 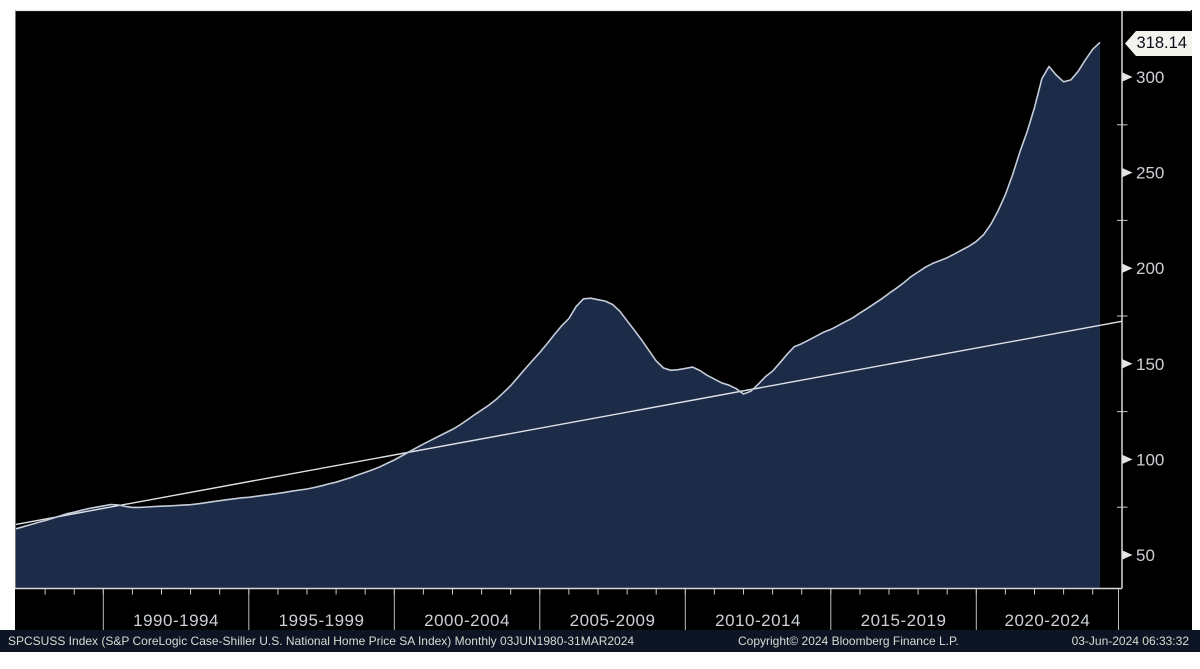 I want to click on y-axis-label: 200, so click(x=1150, y=268).